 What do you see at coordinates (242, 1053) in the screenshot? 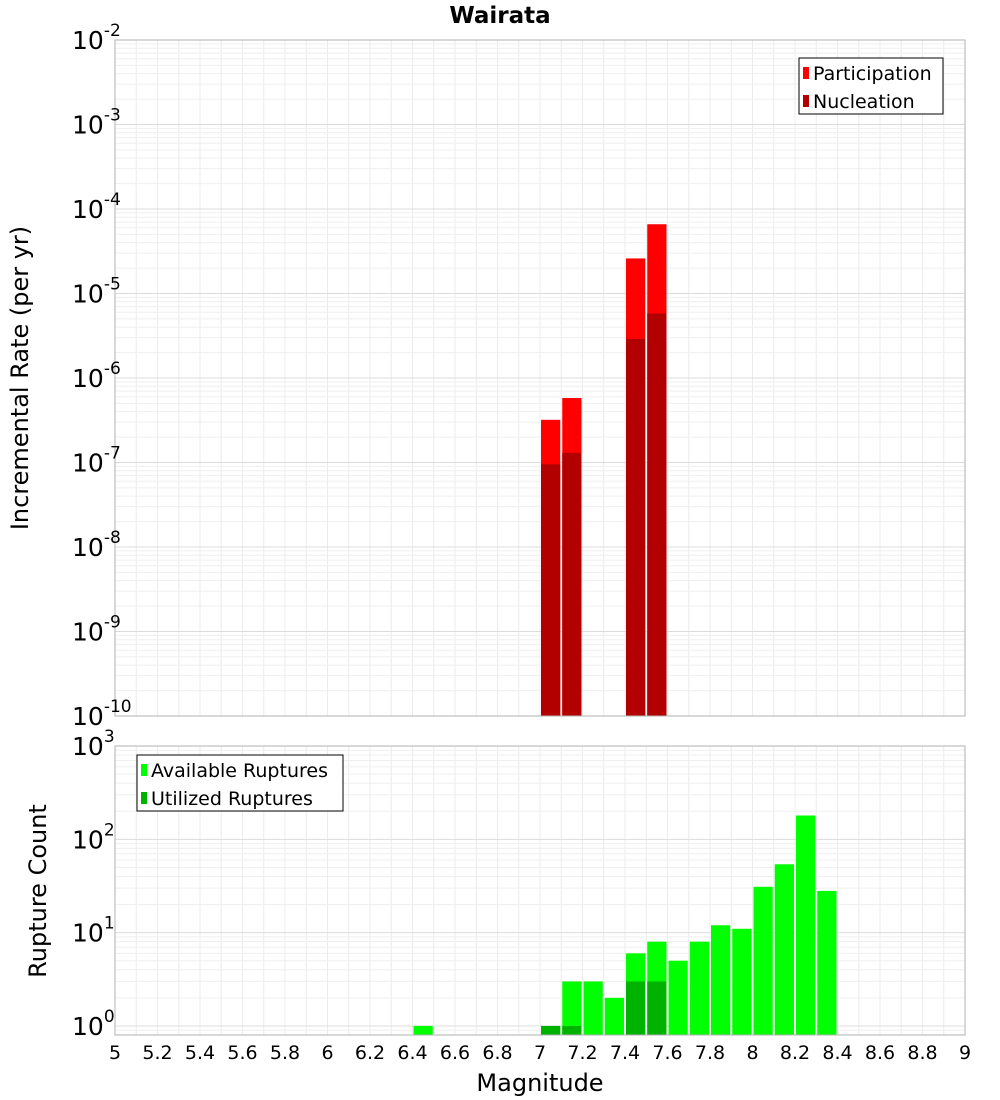
I see `x-tick-label: 5.6` at bounding box center [242, 1053].